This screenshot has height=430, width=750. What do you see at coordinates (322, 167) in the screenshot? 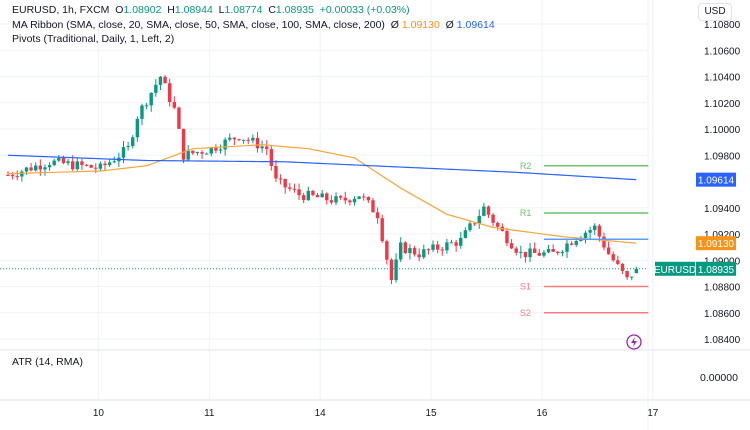
I see `ma-slow-line` at bounding box center [322, 167].